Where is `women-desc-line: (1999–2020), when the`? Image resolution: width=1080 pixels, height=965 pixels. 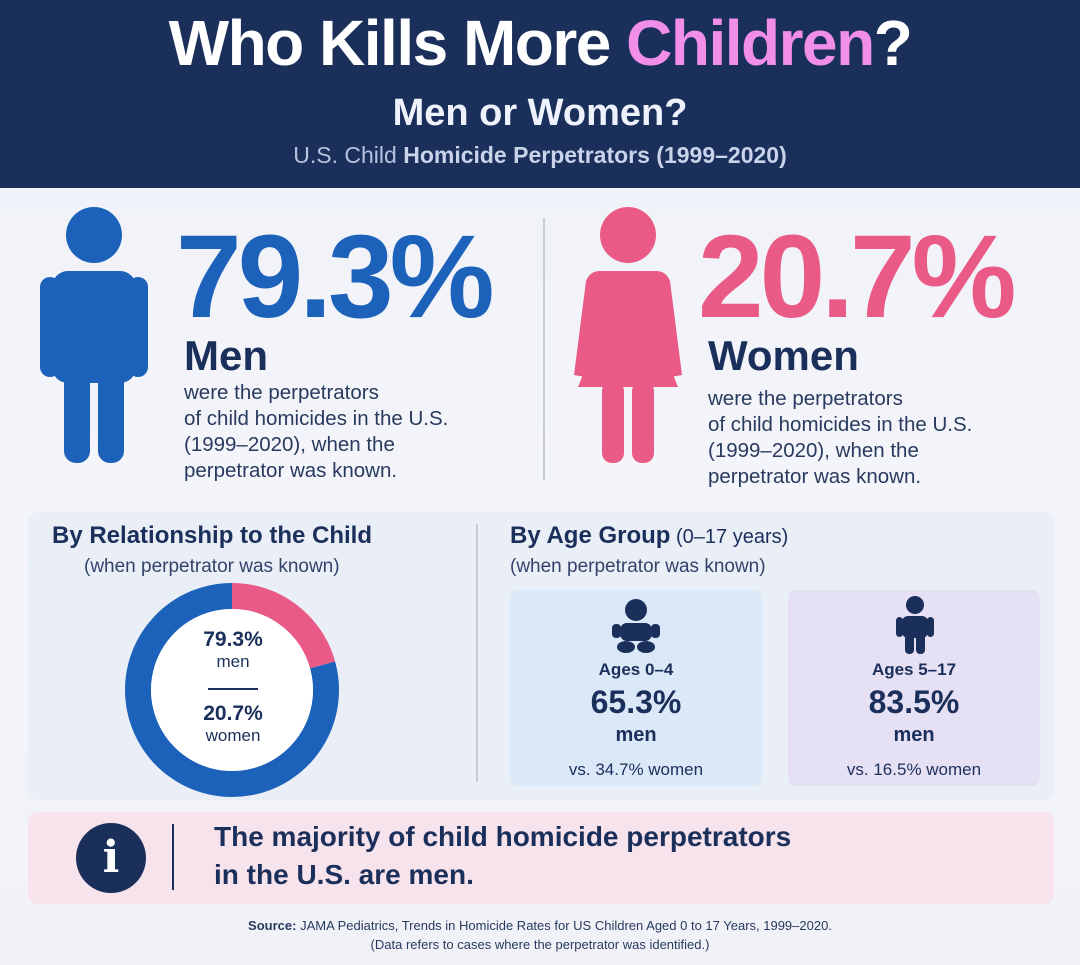 women-desc-line: (1999–2020), when the is located at coordinates (813, 450).